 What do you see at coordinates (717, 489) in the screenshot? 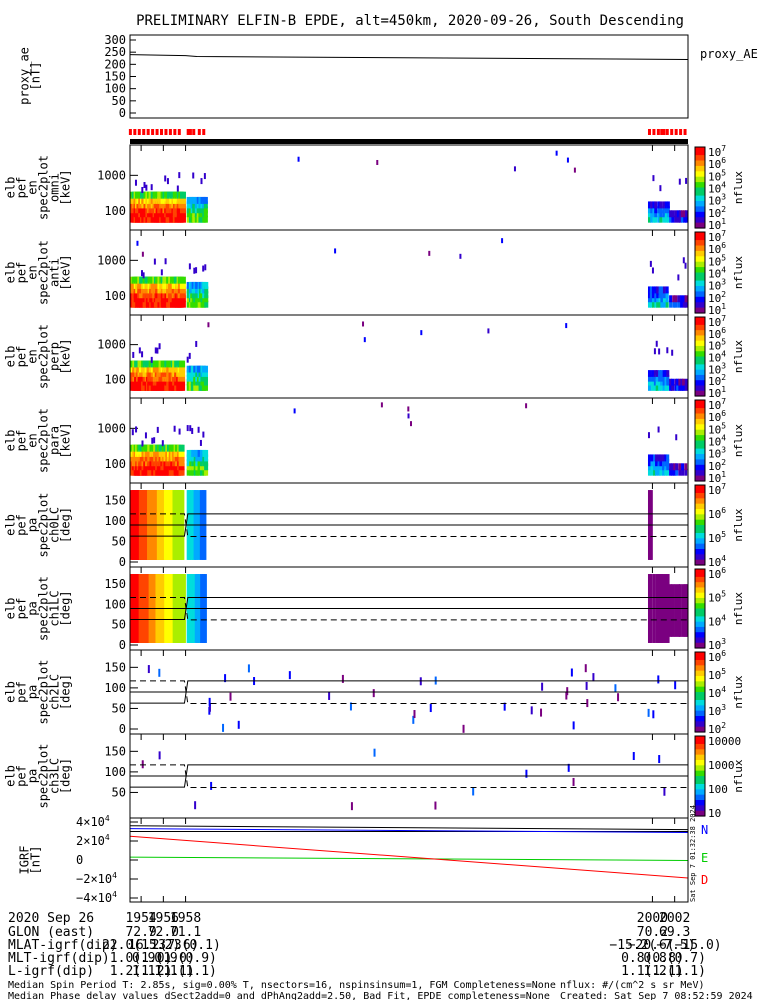
I see `pa-ch0-cbar-tick-0: 10⁷` at bounding box center [717, 489].